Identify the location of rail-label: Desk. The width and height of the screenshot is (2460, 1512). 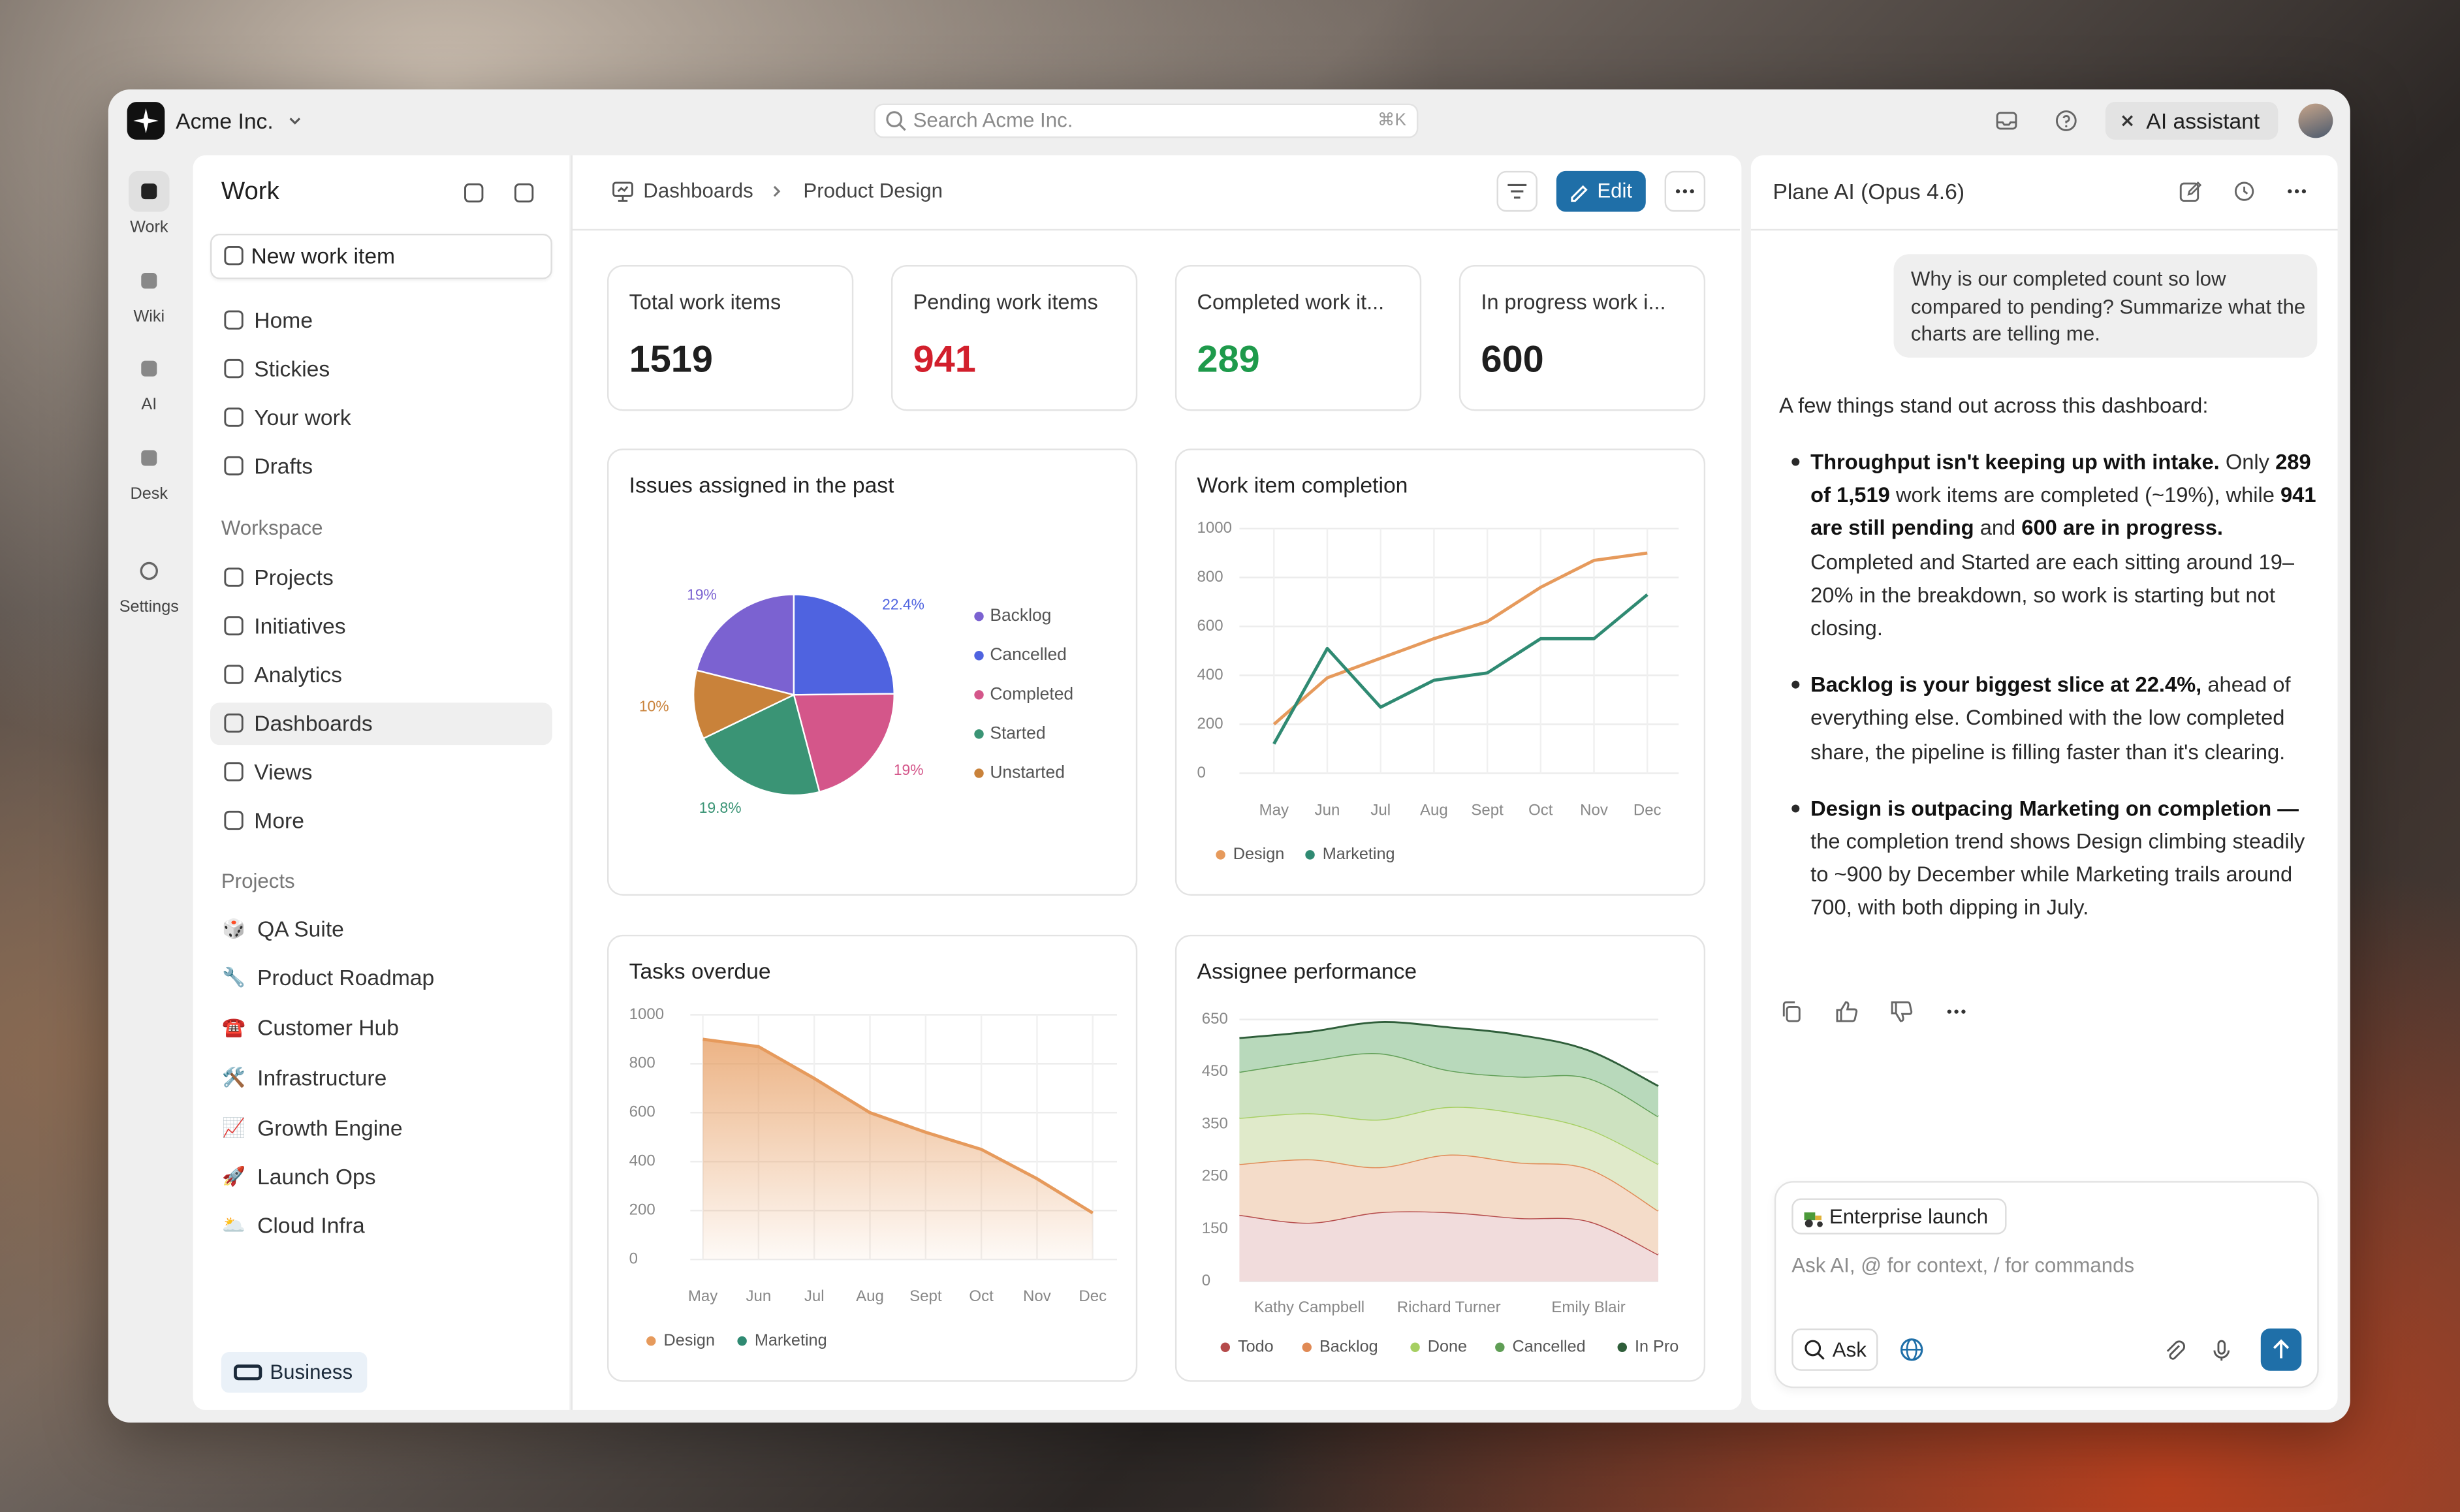
(149, 494).